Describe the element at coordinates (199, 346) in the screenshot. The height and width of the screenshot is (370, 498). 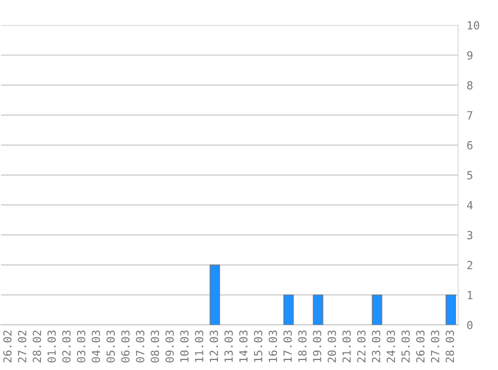
I see `x-tick-label: 11.03` at that location.